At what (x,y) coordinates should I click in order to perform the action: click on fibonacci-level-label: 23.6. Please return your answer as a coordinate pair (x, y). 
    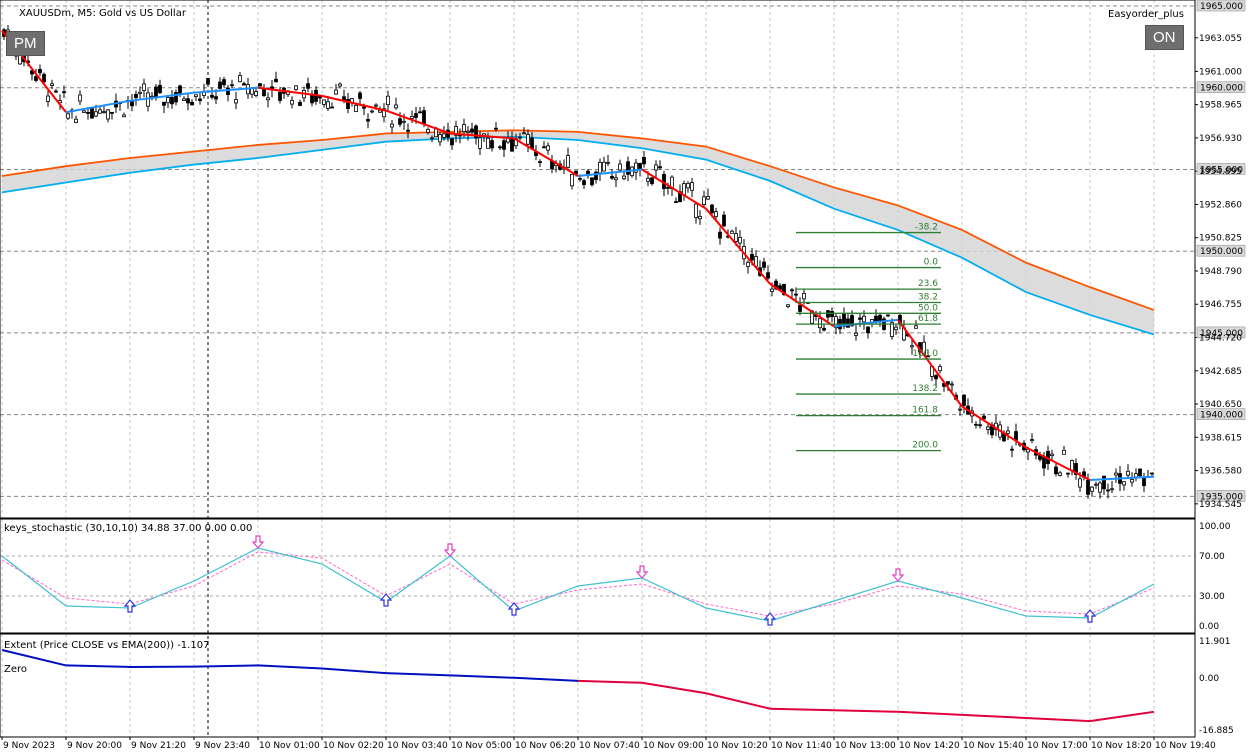
    Looking at the image, I should click on (928, 284).